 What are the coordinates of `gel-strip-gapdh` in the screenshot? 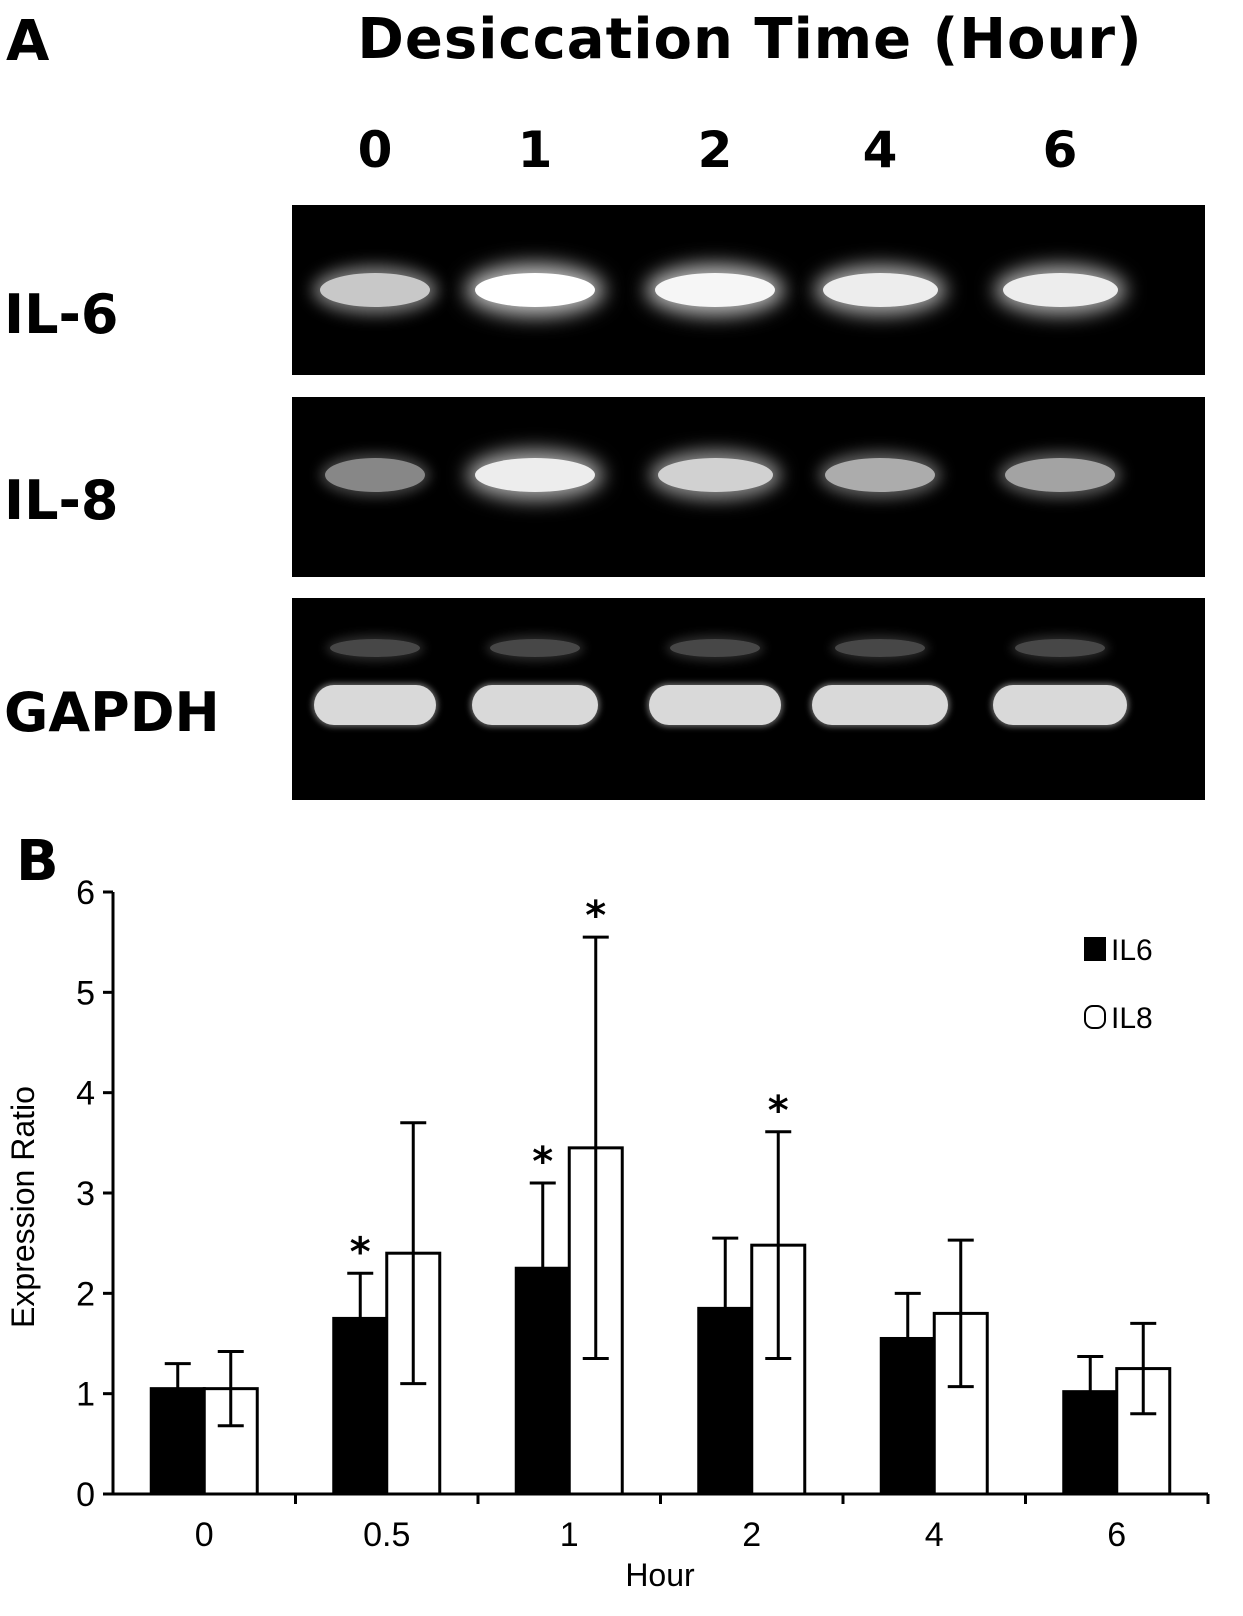 It's located at (748, 699).